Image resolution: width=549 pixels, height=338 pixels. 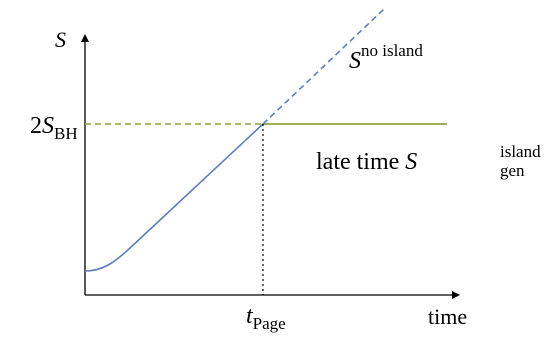 I want to click on no-island-label: Sno island, so click(x=386, y=57).